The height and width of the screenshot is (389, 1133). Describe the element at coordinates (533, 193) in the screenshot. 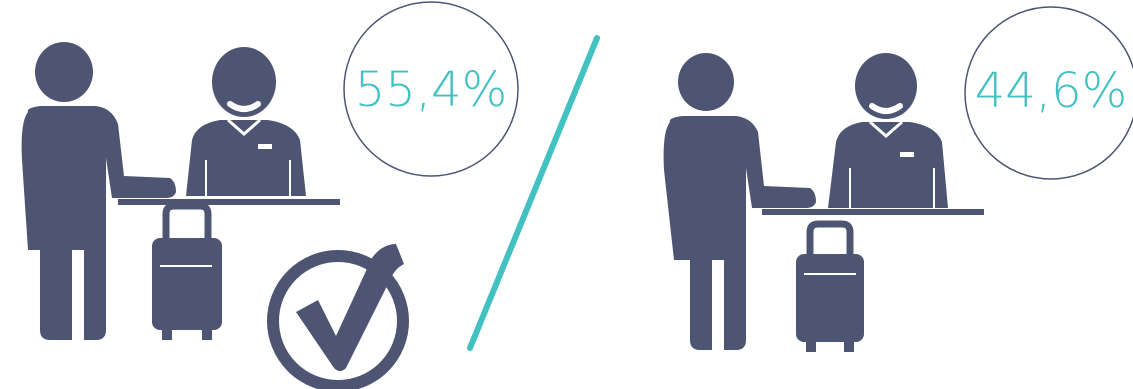

I see `divider-slash` at that location.